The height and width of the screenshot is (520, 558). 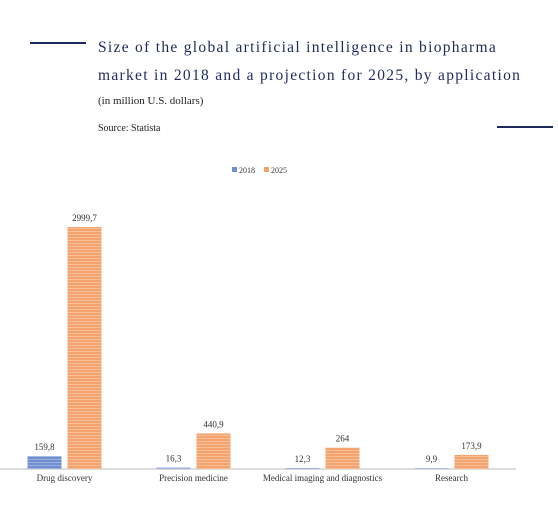 What do you see at coordinates (129, 128) in the screenshot?
I see `source: Source: Statista` at bounding box center [129, 128].